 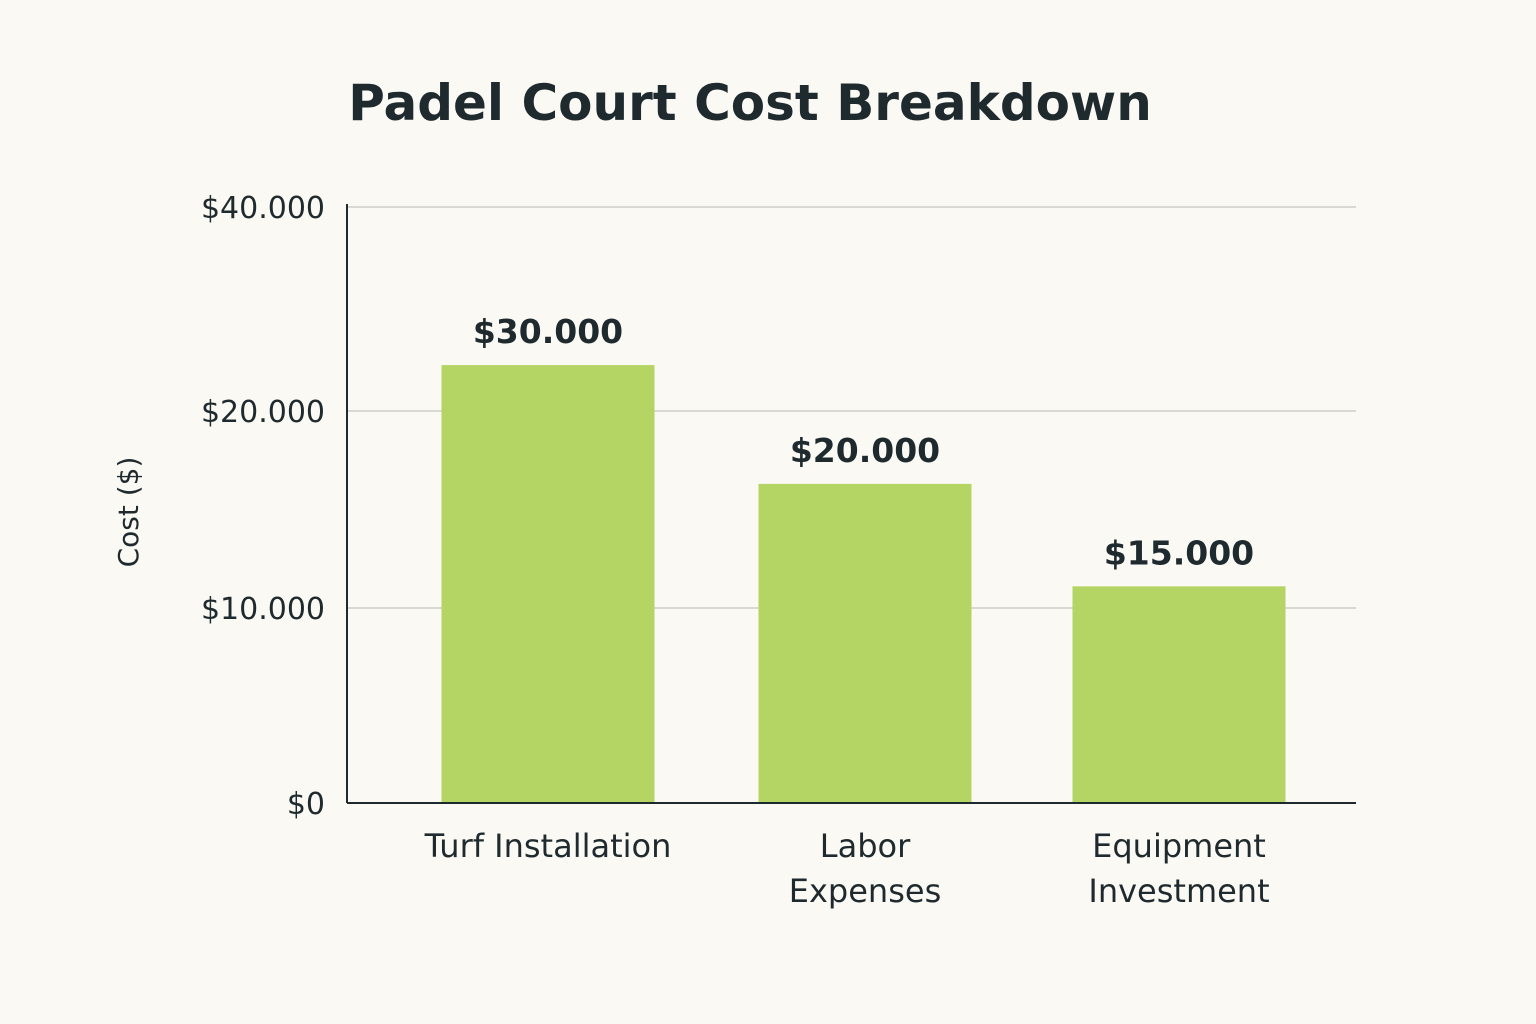 What do you see at coordinates (263, 609) in the screenshot?
I see `y-tick-label: $10.000` at bounding box center [263, 609].